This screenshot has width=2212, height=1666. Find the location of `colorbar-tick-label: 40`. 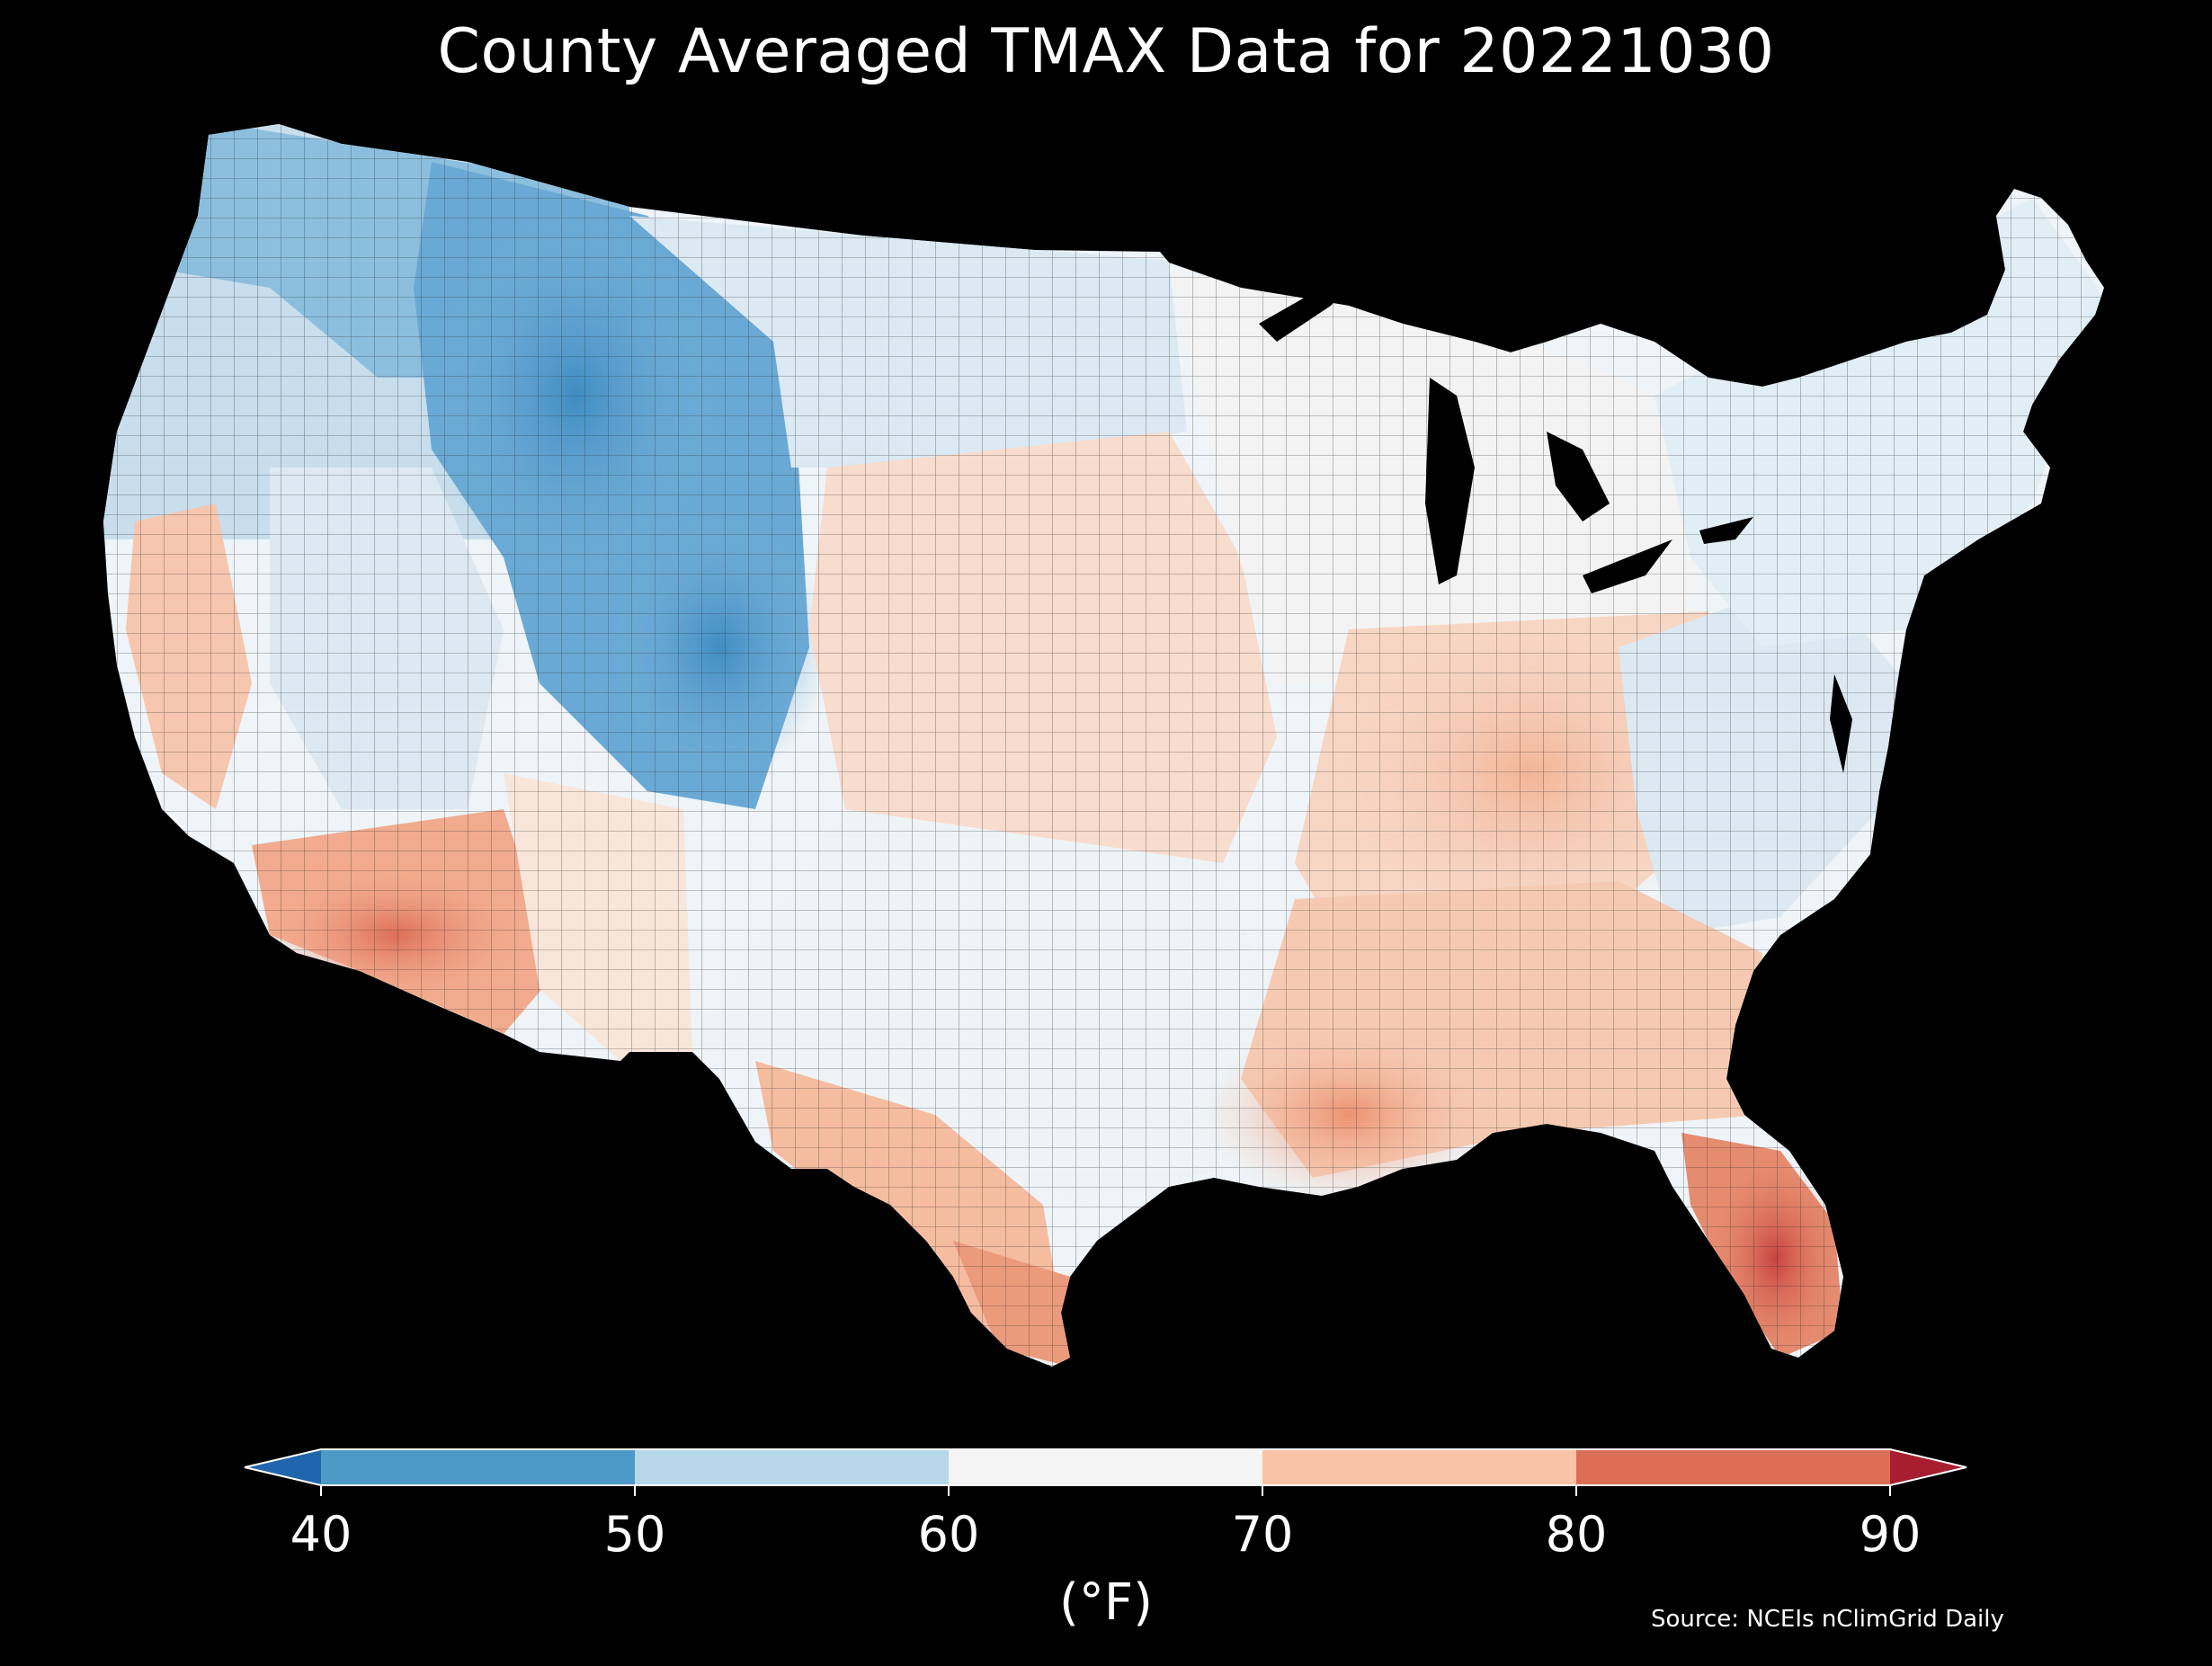

colorbar-tick-label: 40 is located at coordinates (321, 1535).